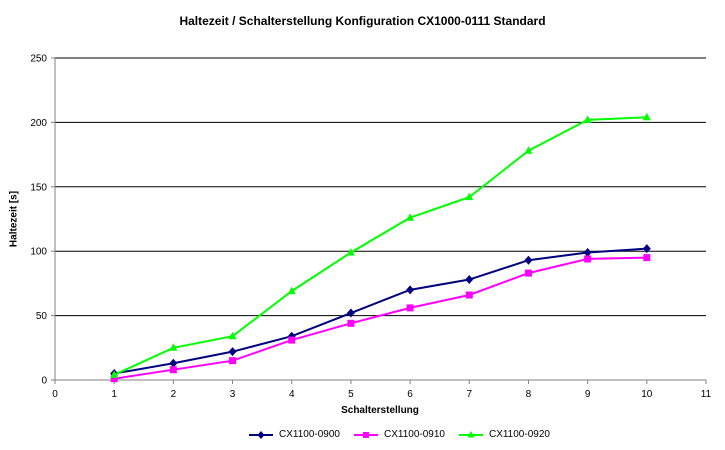 The width and height of the screenshot is (725, 450). I want to click on x-tick-label: 3, so click(233, 394).